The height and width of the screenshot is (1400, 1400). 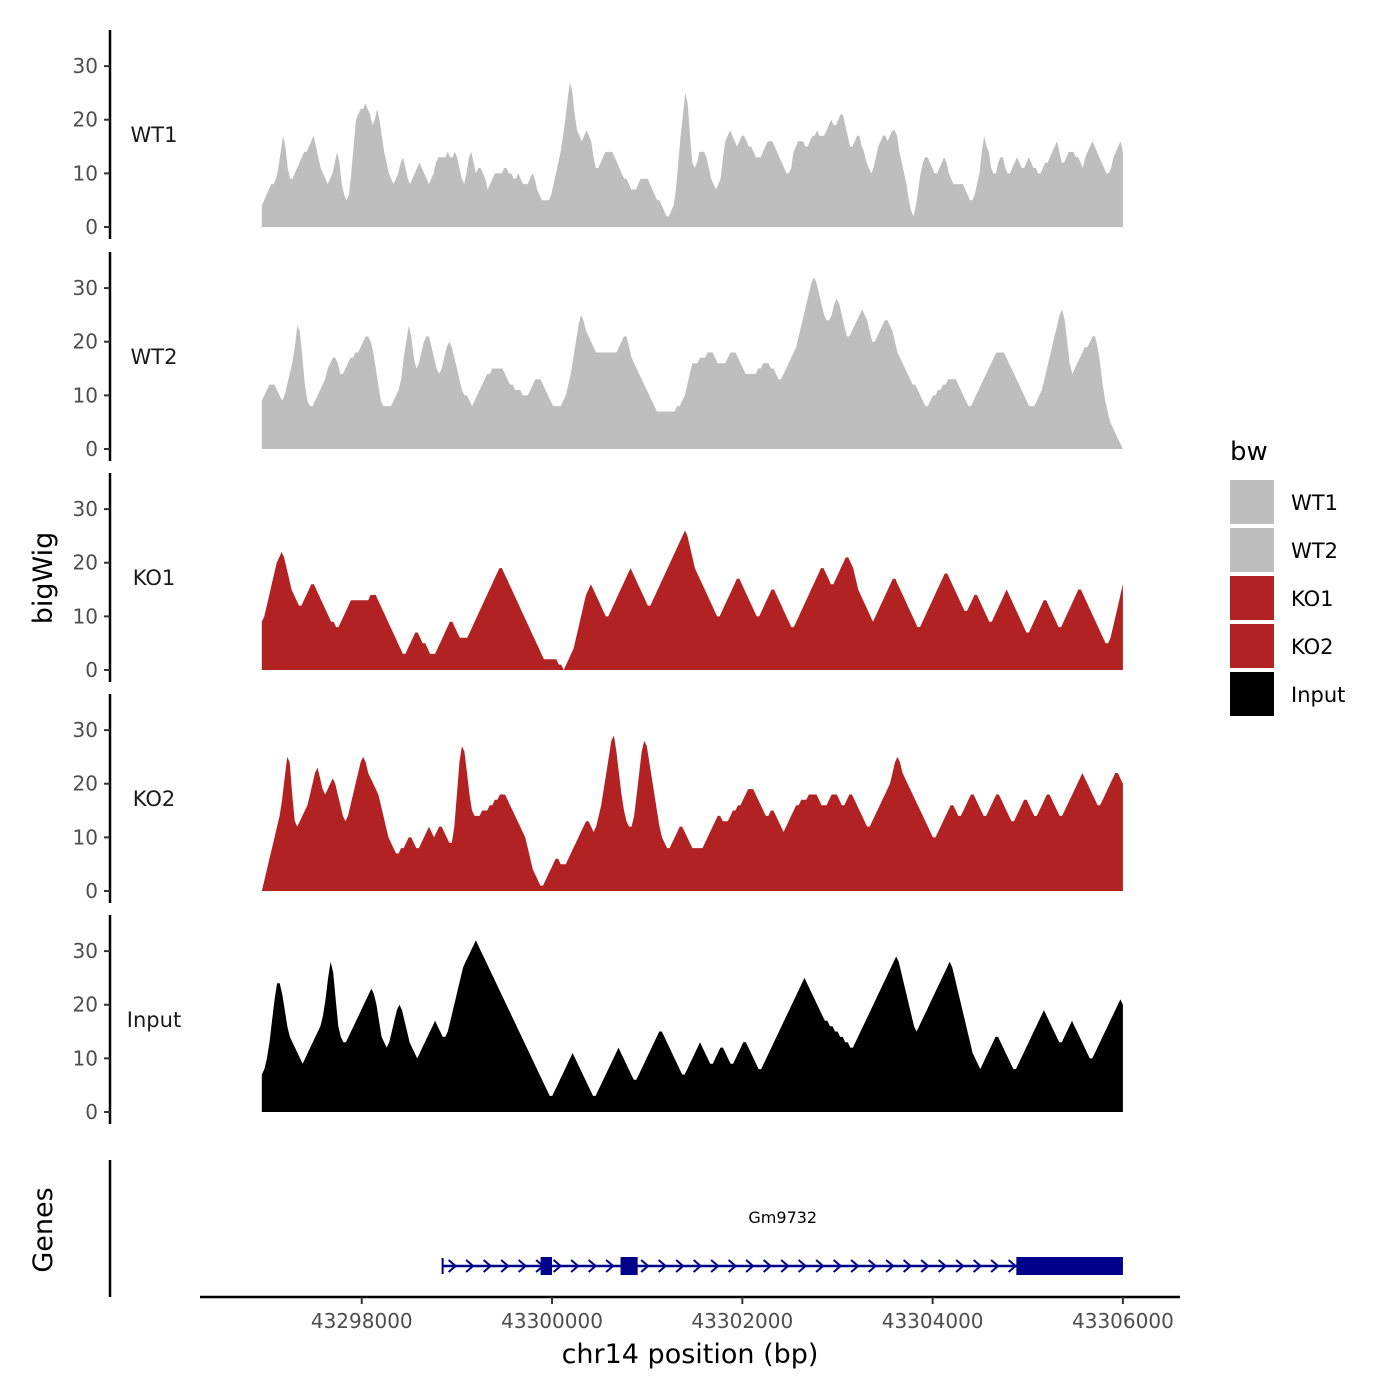 What do you see at coordinates (692, 813) in the screenshot?
I see `area-ko2` at bounding box center [692, 813].